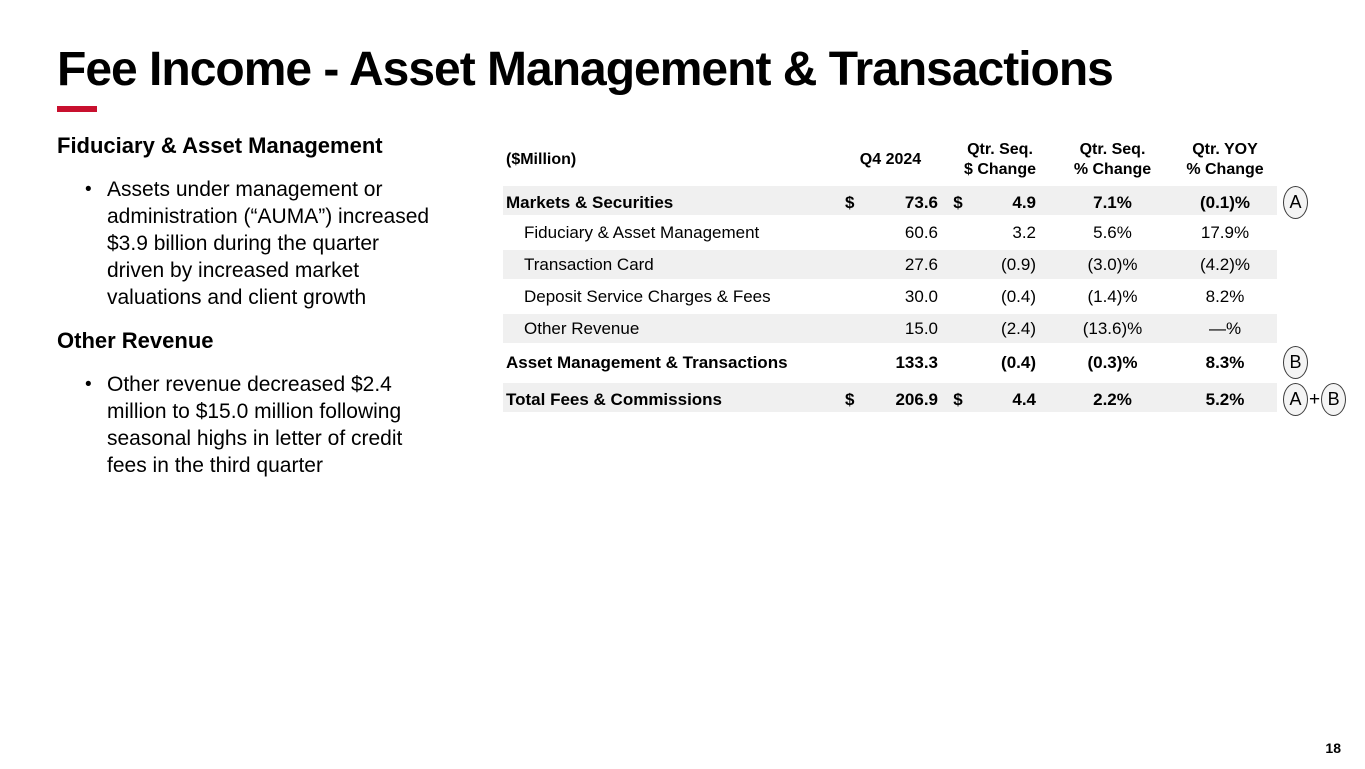 Image resolution: width=1365 pixels, height=769 pixels. What do you see at coordinates (999, 159) in the screenshot?
I see `column-header-qtr-seq-dollar-change: Qtr. Seq. $ Change` at bounding box center [999, 159].